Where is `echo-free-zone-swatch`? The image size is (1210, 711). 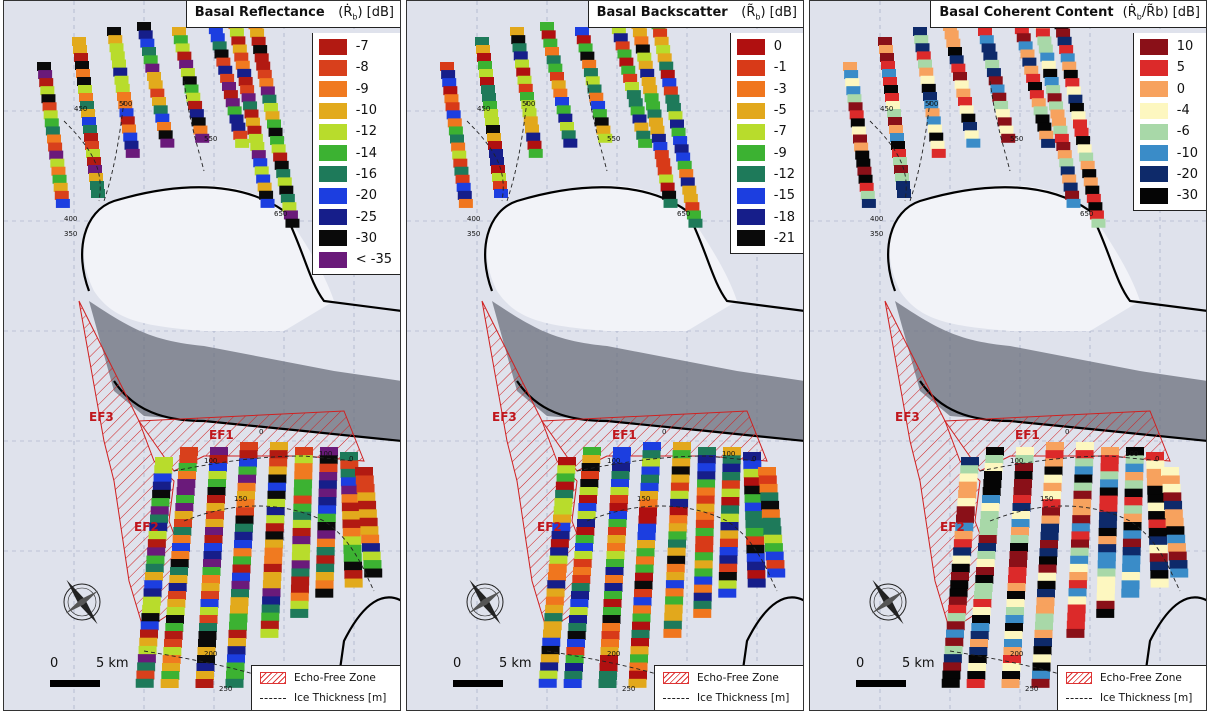 echo-free-zone-swatch is located at coordinates (1079, 678).